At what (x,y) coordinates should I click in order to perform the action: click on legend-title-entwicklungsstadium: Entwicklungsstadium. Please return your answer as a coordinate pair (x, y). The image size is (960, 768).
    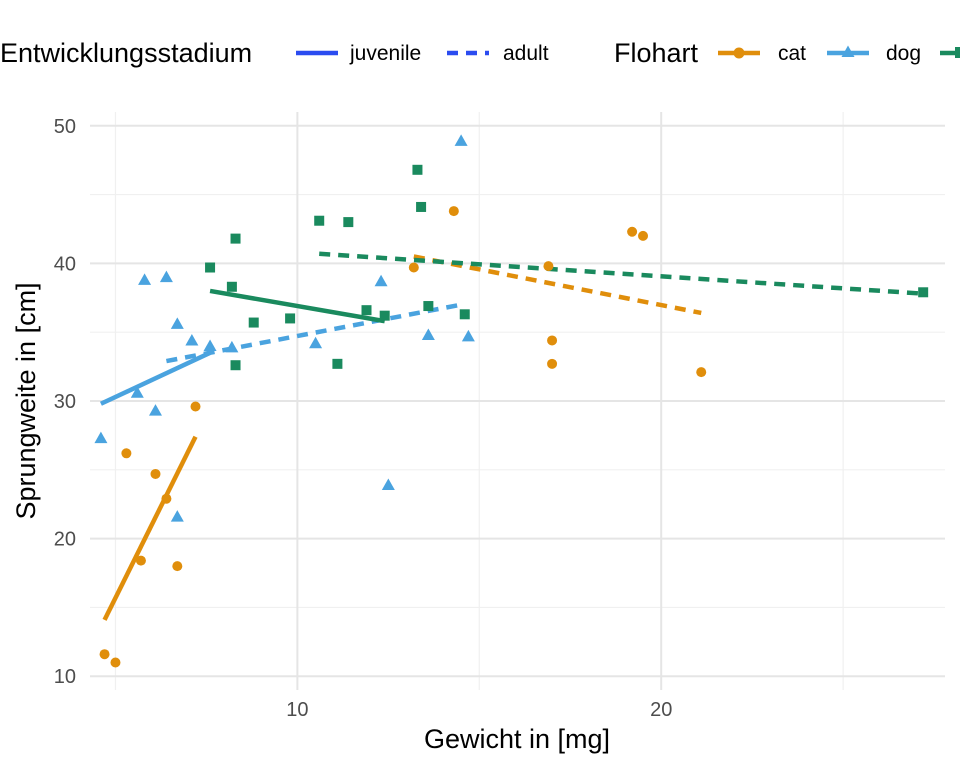
    Looking at the image, I should click on (126, 53).